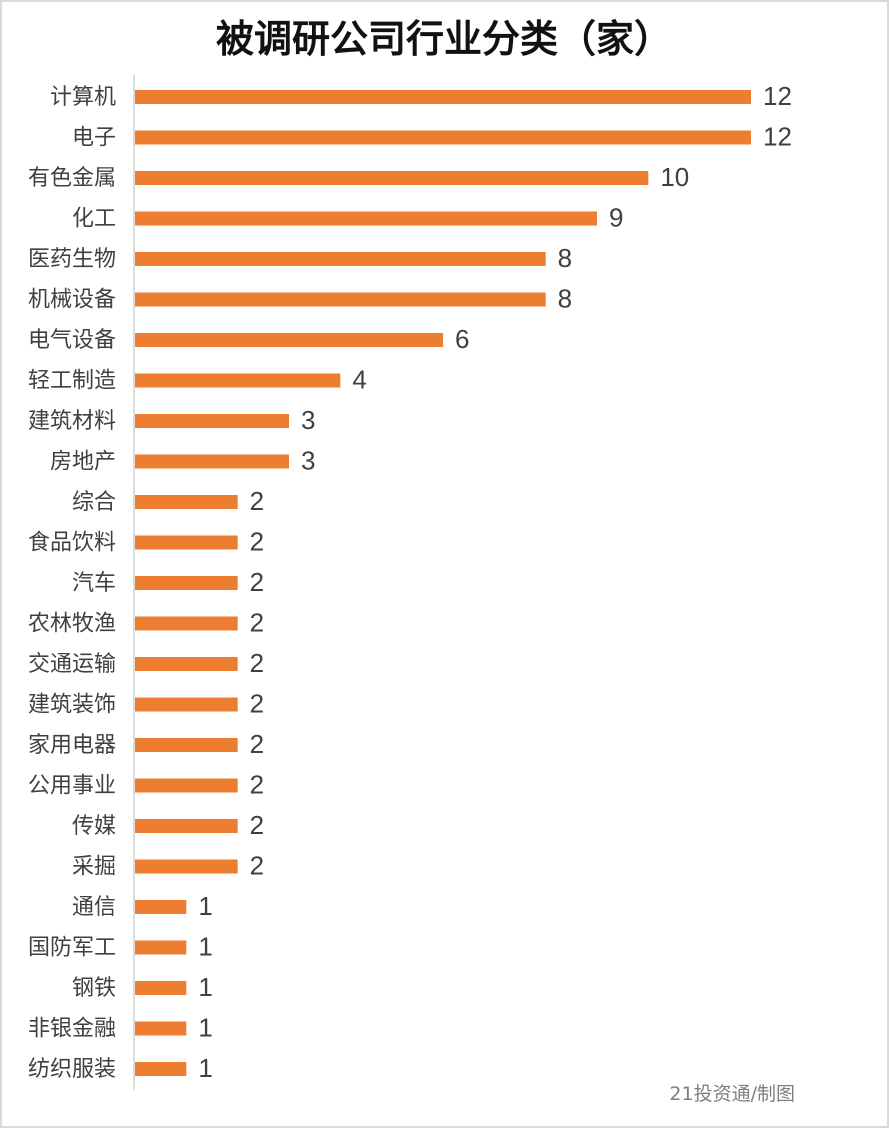  What do you see at coordinates (732, 1094) in the screenshot?
I see `source-note: 21投资通/制图` at bounding box center [732, 1094].